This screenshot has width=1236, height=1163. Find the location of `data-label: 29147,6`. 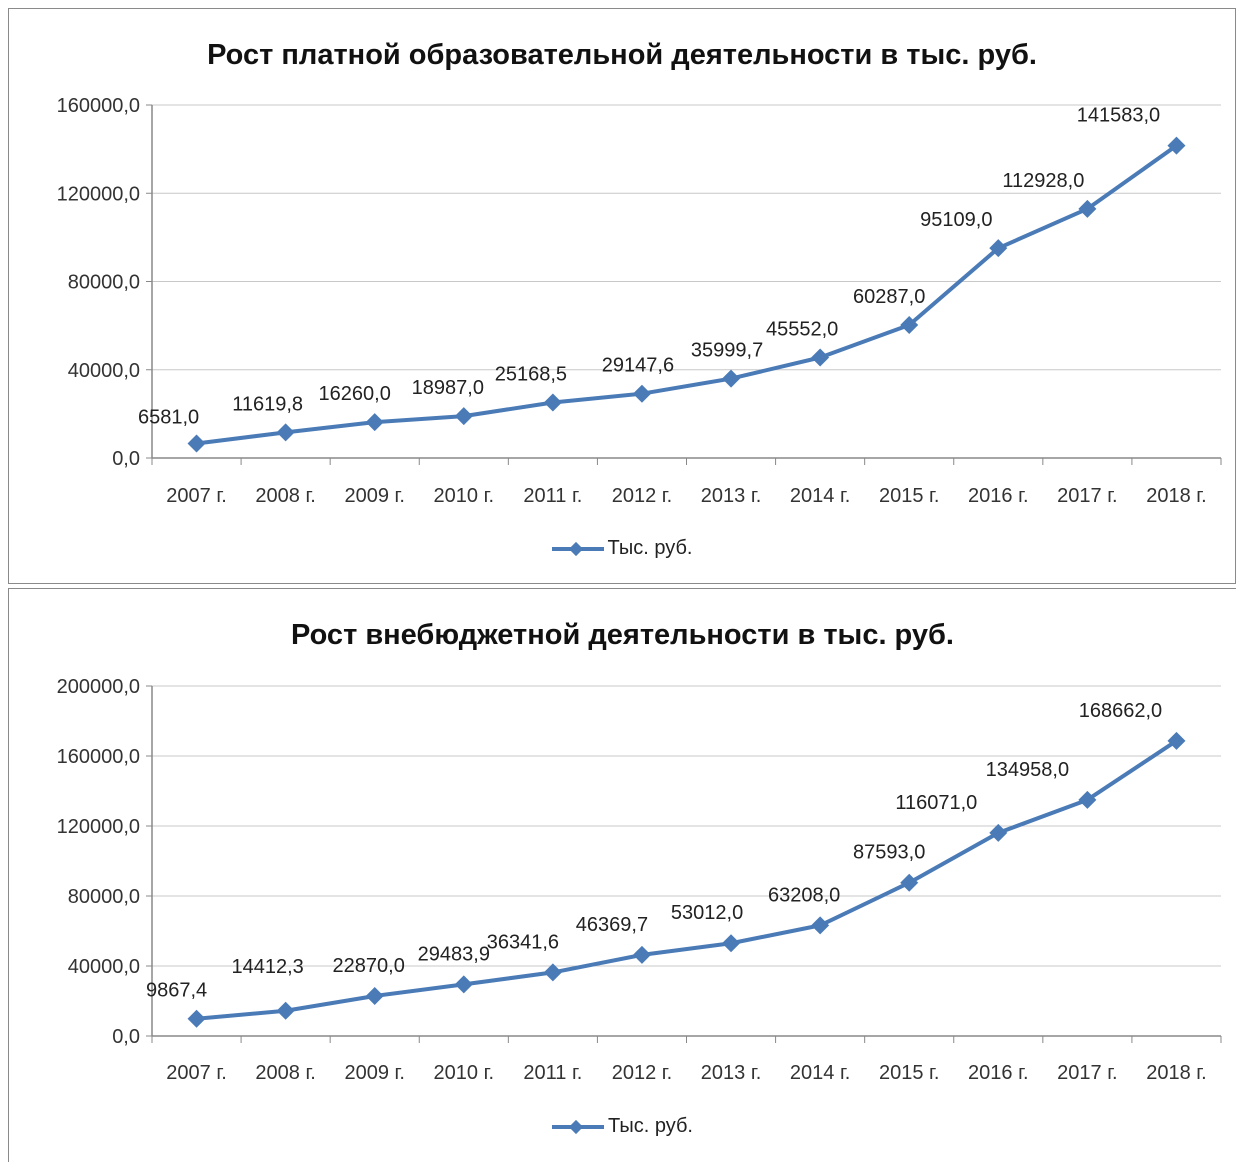

data-label: 29147,6 is located at coordinates (638, 366).